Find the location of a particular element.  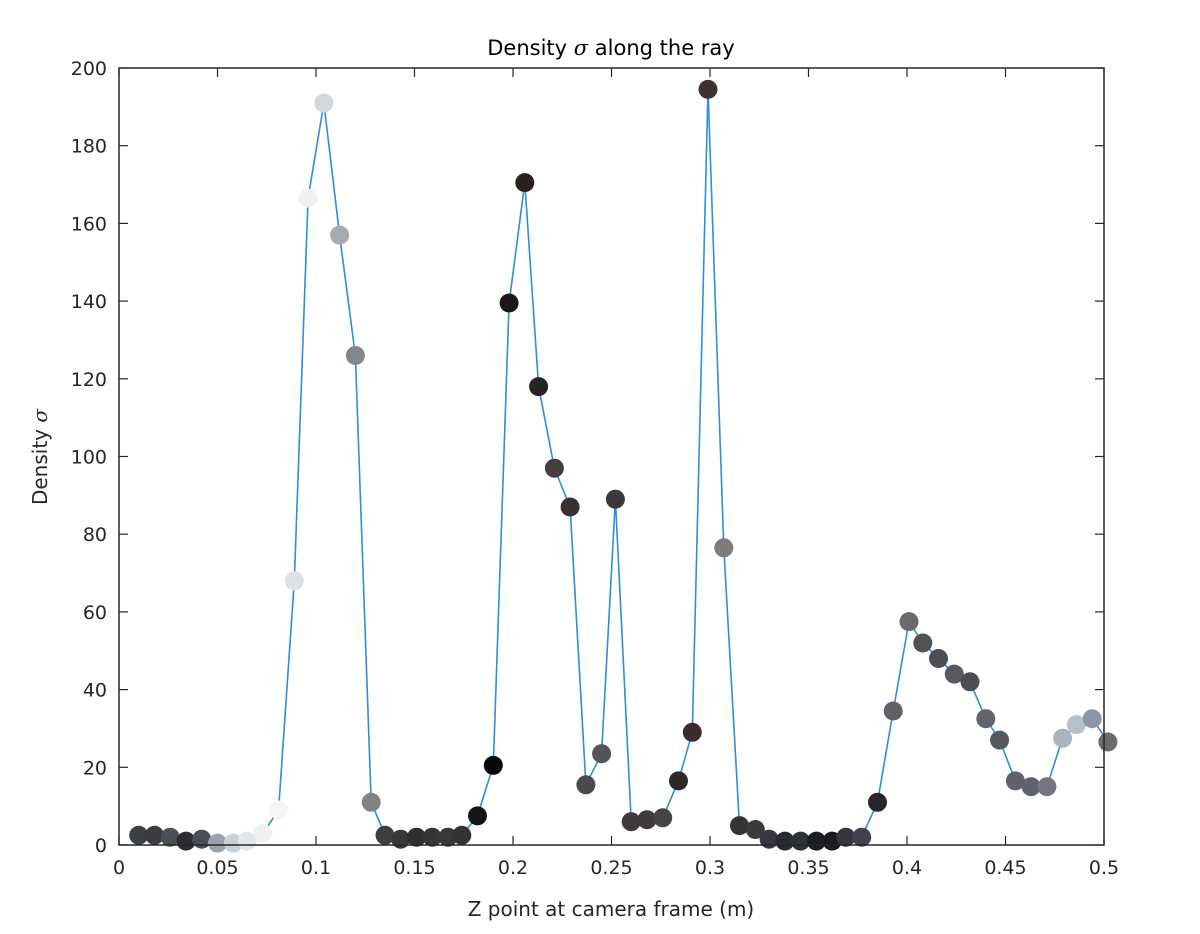

x-tick-label: 0.3 is located at coordinates (710, 868).